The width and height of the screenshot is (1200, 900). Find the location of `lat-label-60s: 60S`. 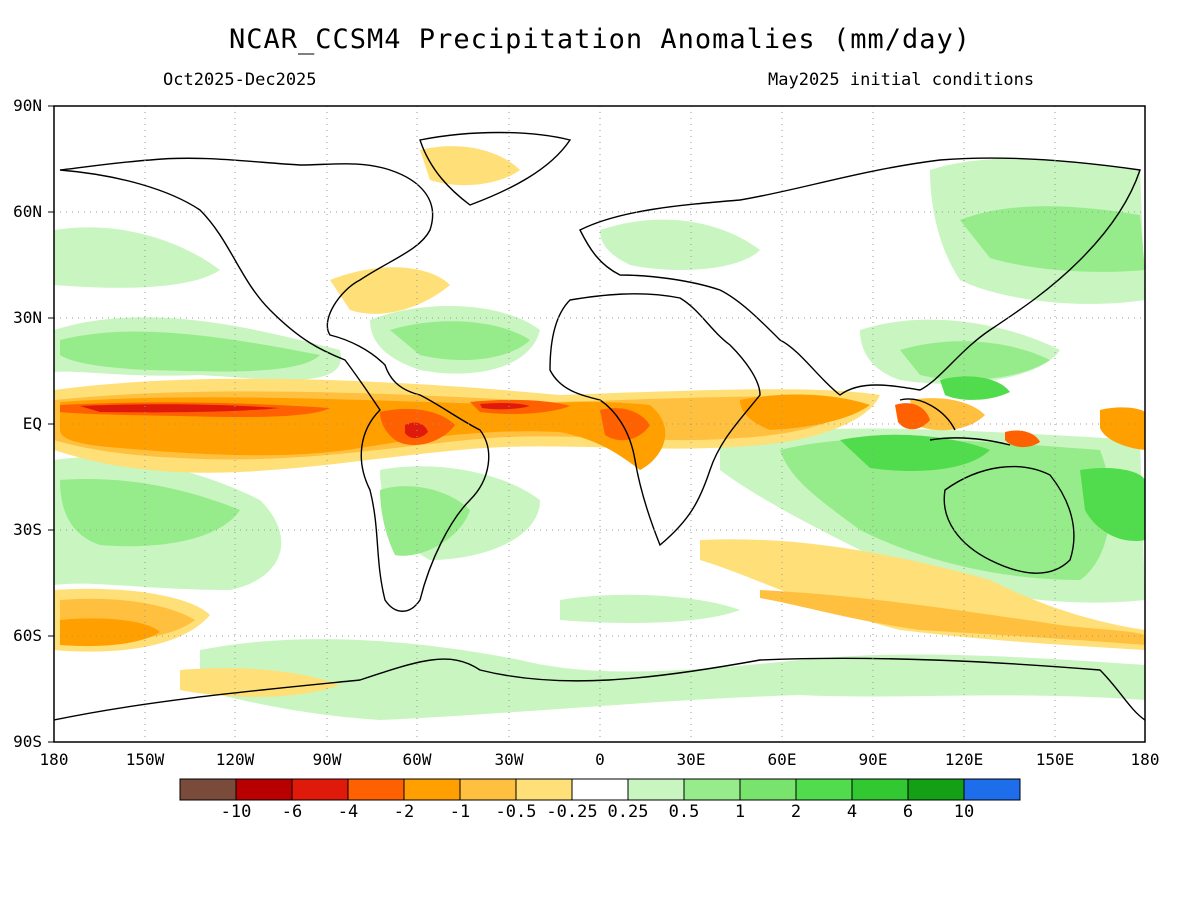

lat-label-60s: 60S is located at coordinates (27, 635).